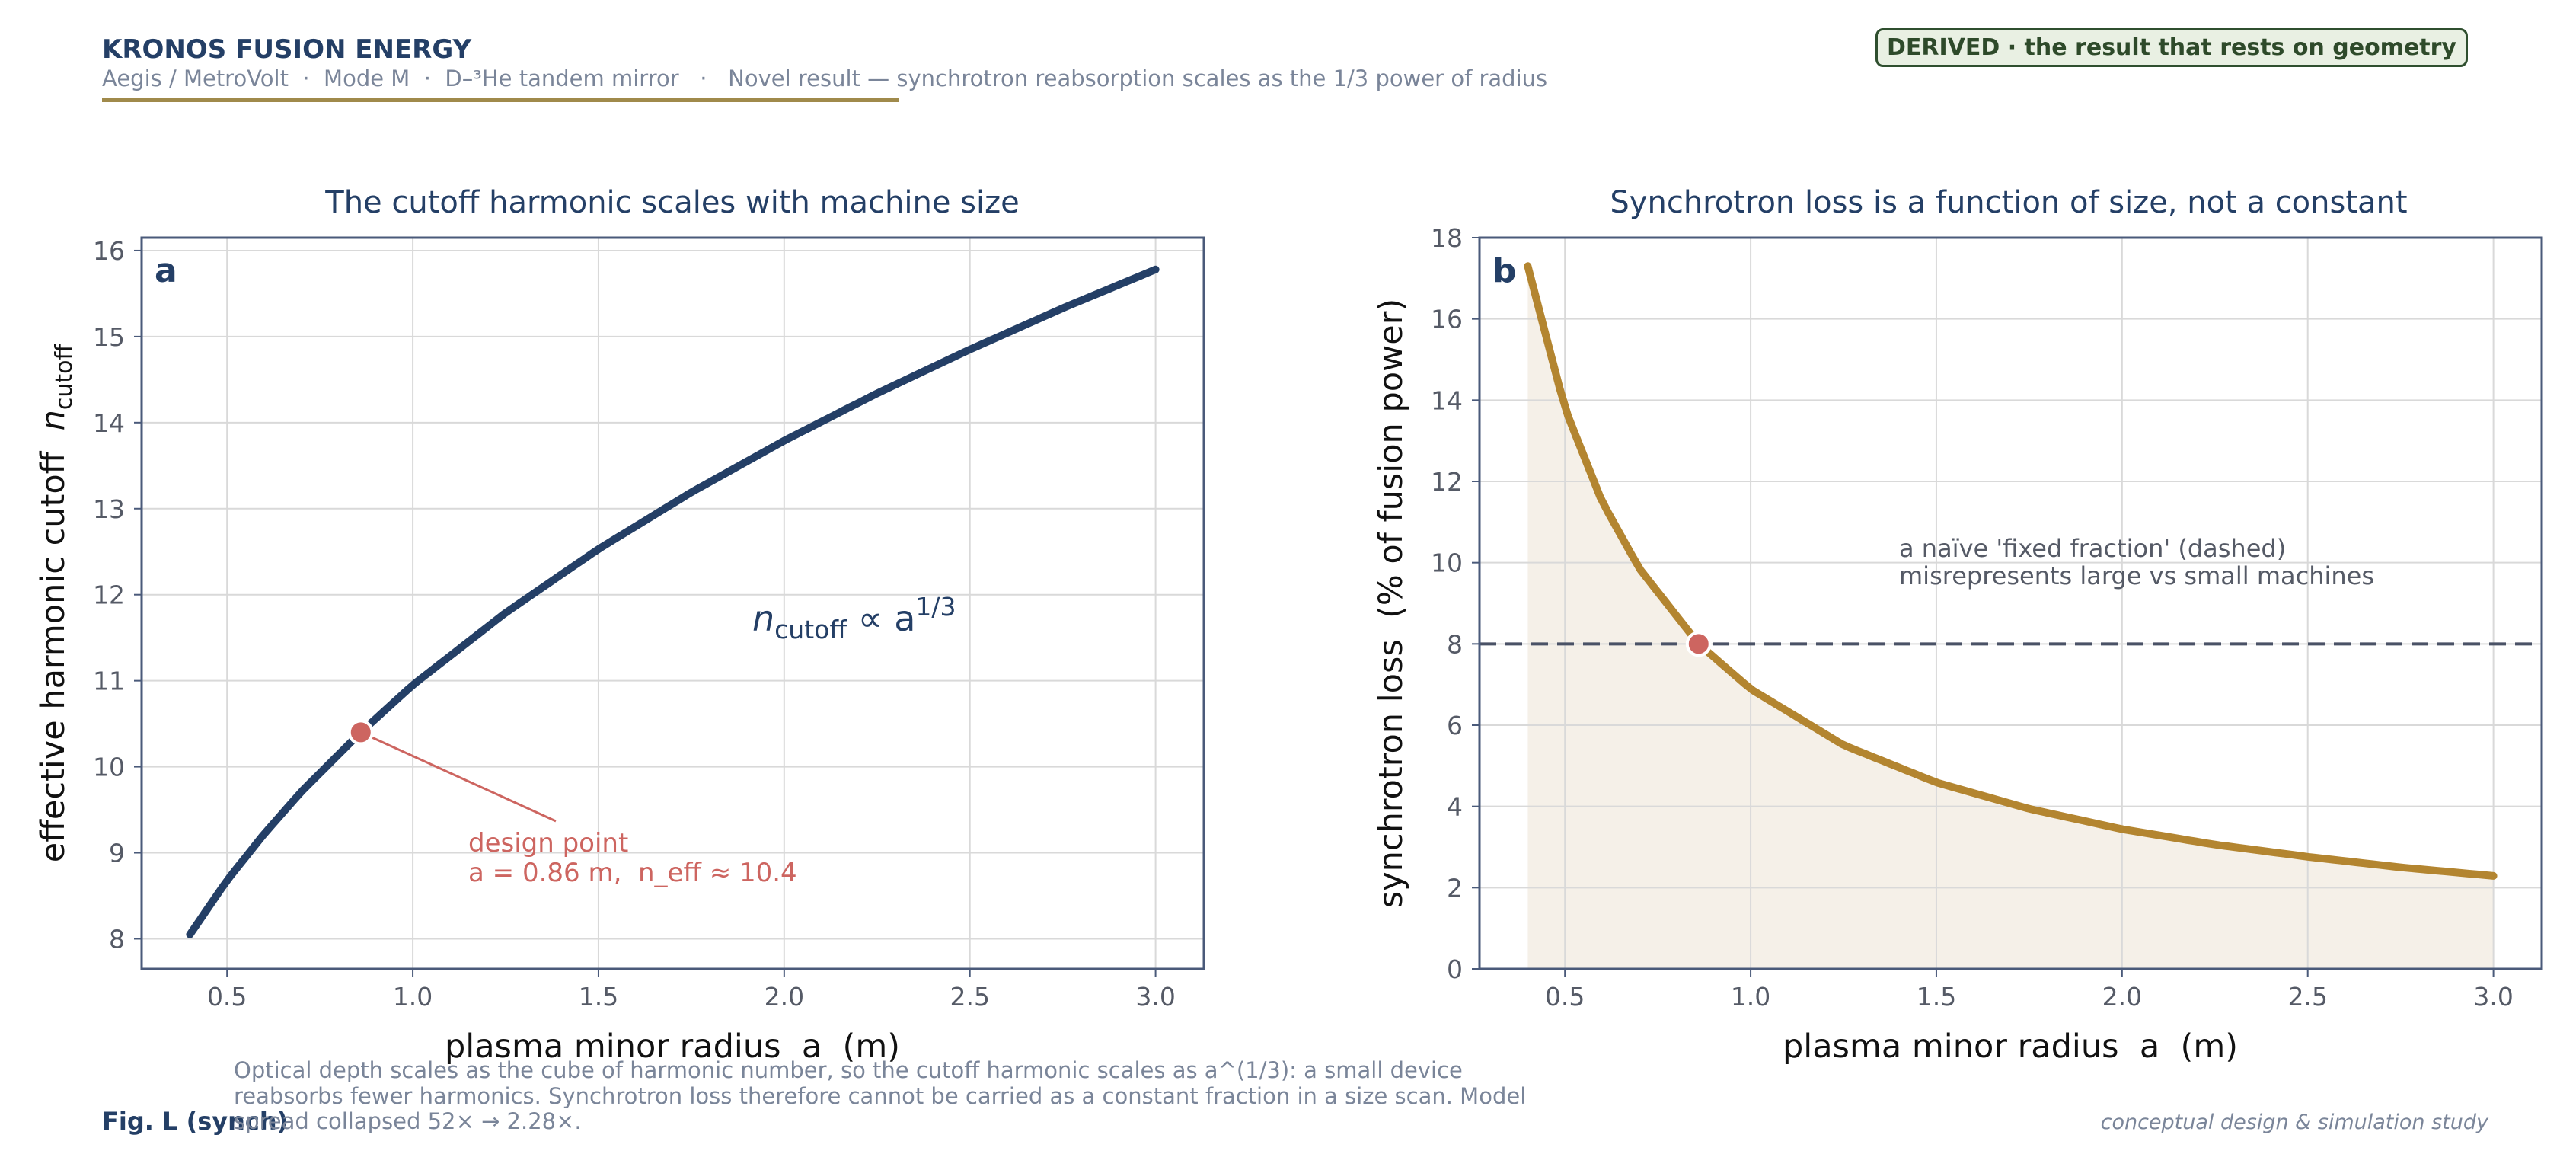 The width and height of the screenshot is (2576, 1170). What do you see at coordinates (1391, 603) in the screenshot?
I see `panel-b-y-label: synchrotron loss (% of fusion power)` at bounding box center [1391, 603].